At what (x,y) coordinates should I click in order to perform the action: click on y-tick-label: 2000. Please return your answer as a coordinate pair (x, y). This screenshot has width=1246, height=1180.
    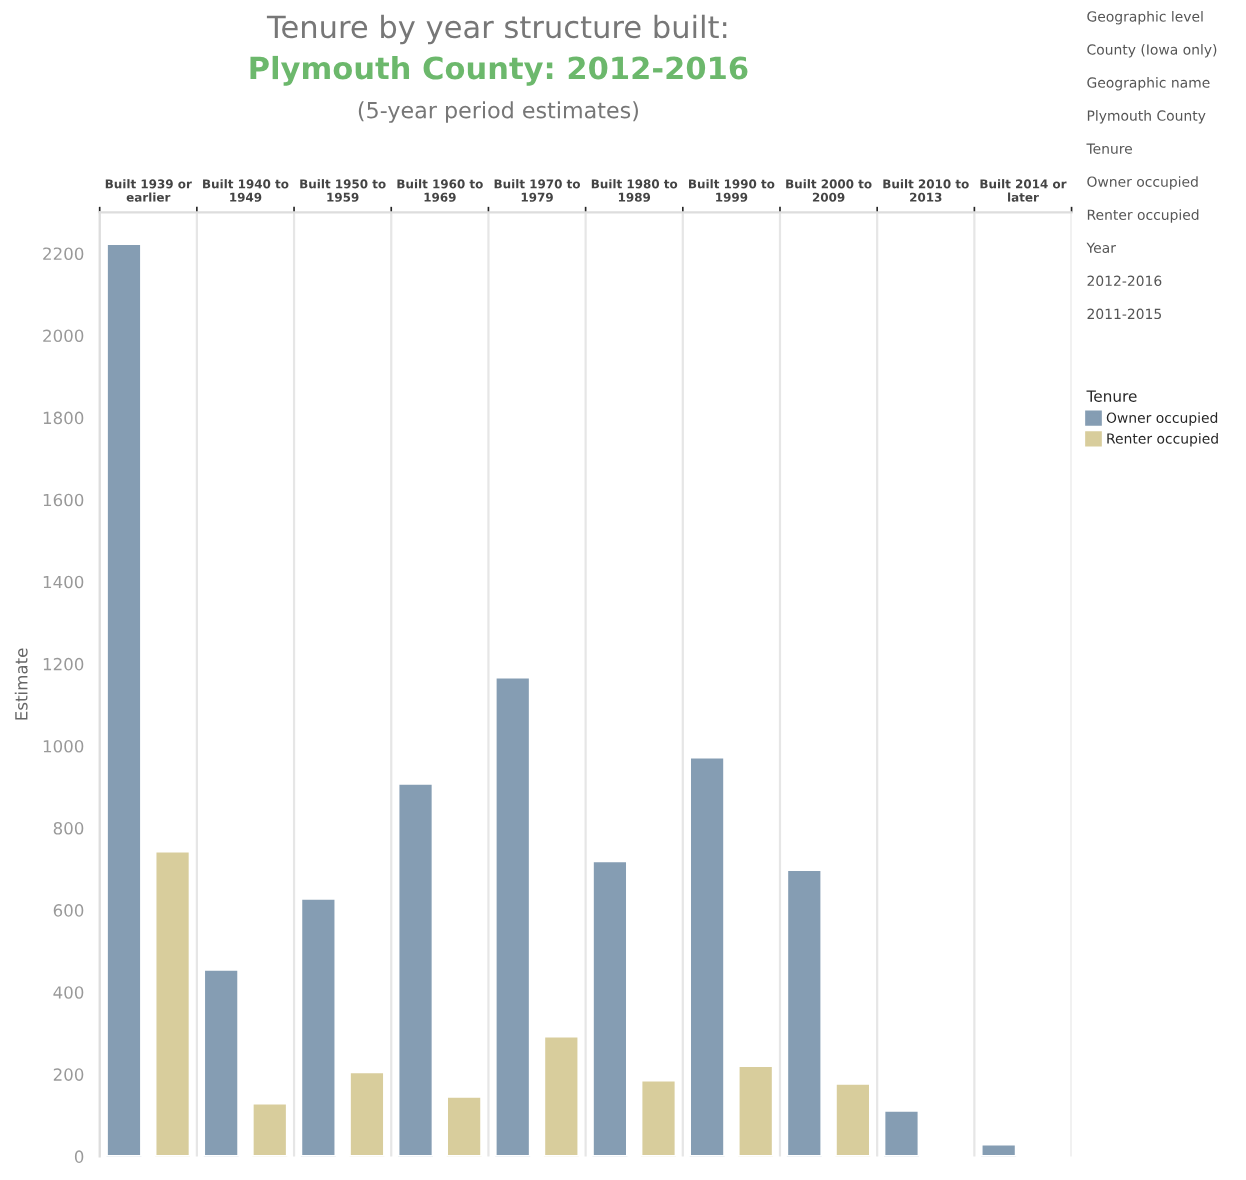
    Looking at the image, I should click on (63, 336).